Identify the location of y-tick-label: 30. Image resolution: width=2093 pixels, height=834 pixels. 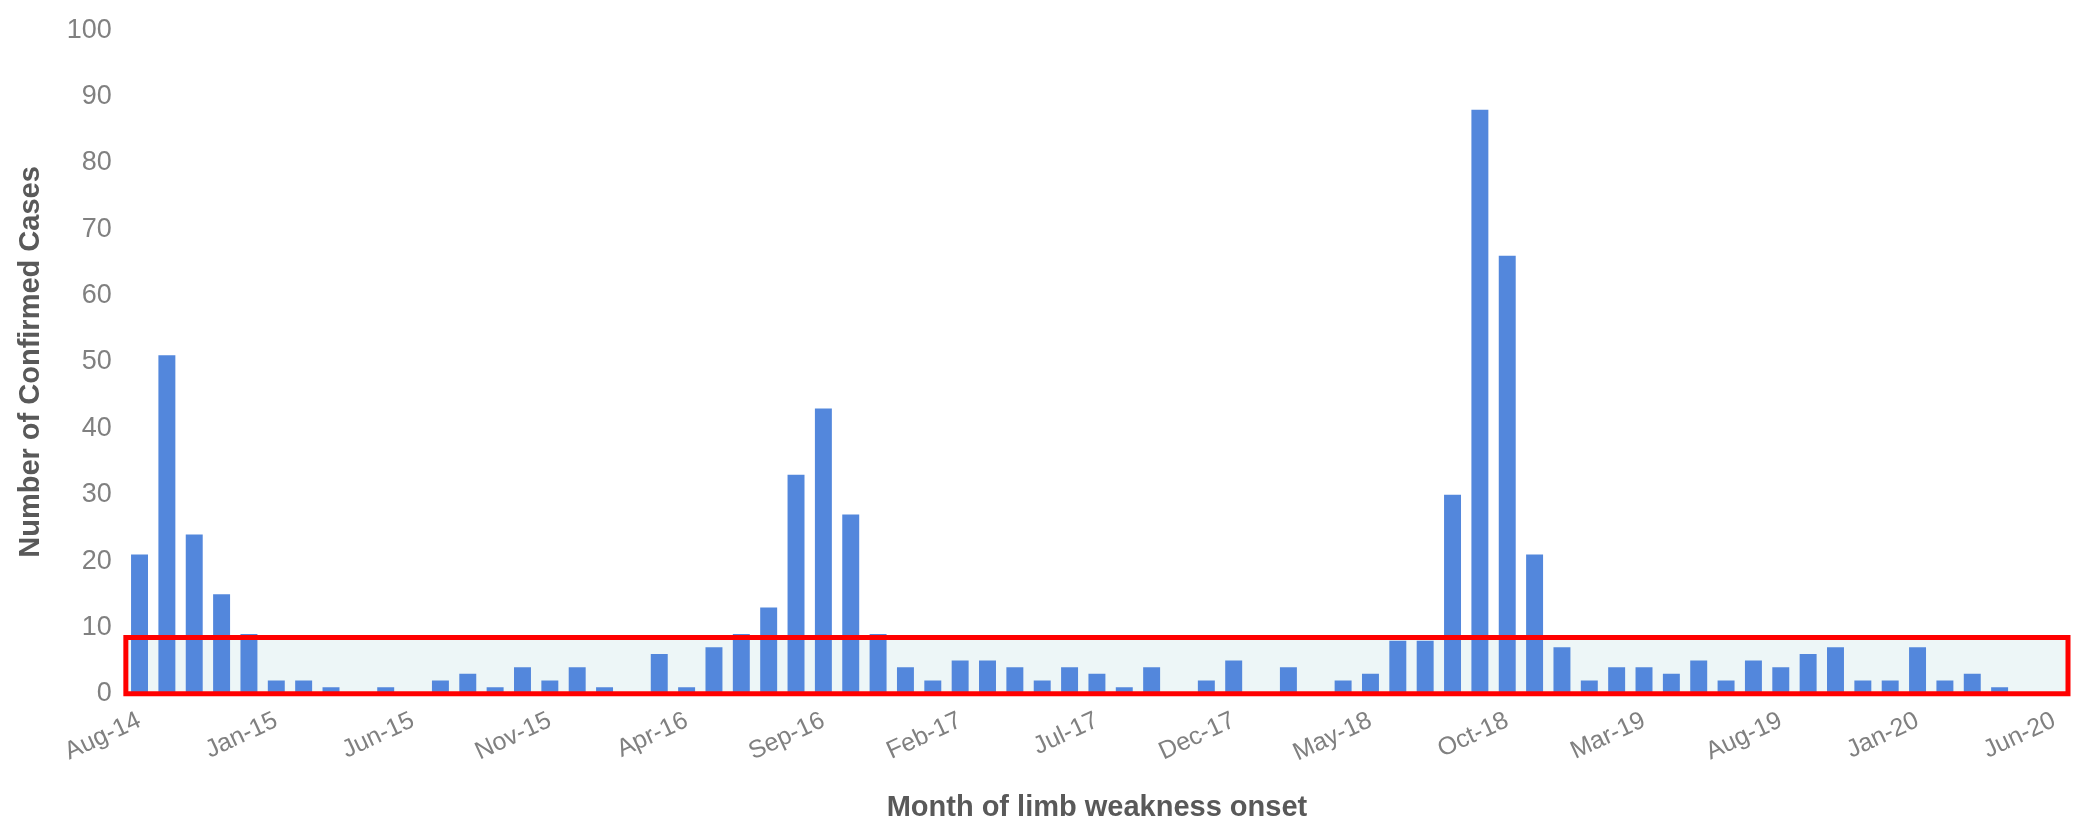
(96, 493).